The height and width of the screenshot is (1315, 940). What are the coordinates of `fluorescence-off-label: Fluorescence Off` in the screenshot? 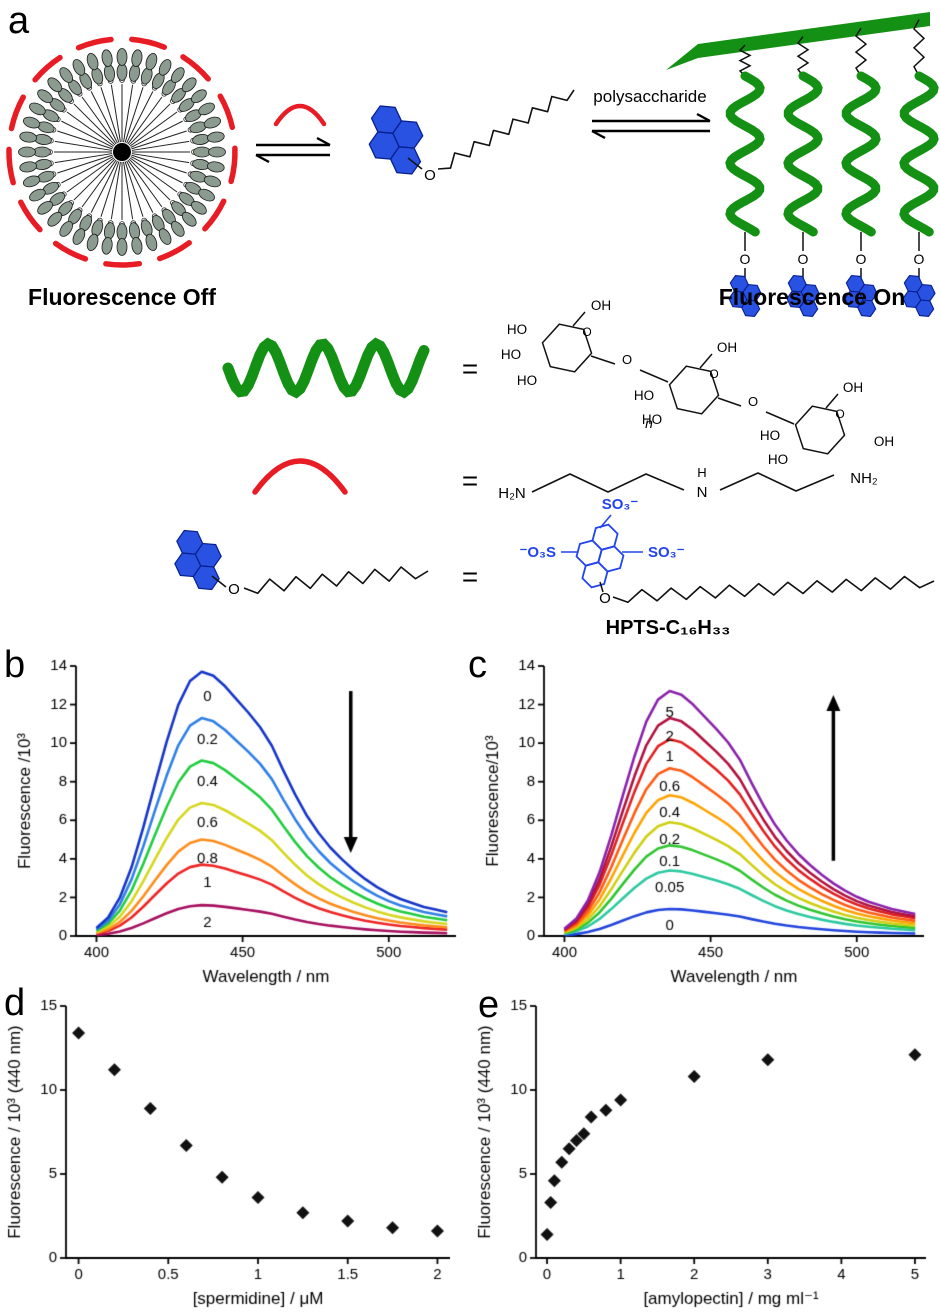 It's located at (122, 297).